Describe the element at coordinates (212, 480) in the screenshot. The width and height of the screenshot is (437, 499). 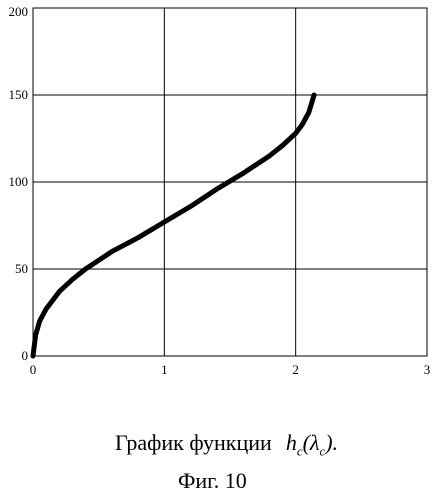
I see `figure-label: Фиг. 10` at that location.